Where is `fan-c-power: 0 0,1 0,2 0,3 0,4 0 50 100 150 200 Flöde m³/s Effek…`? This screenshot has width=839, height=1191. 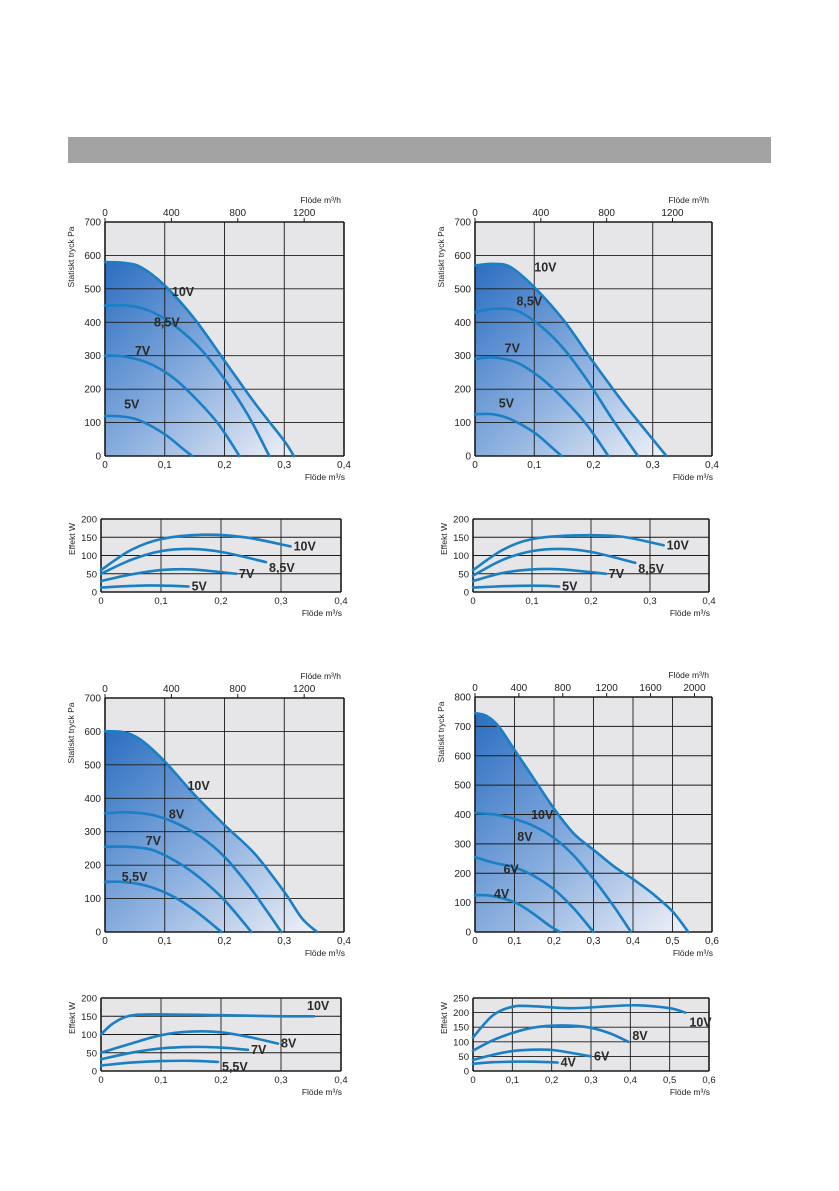 fan-c-power: 0 0,1 0,2 0,3 0,4 0 50 100 150 200 Flöde m³/s Effek… is located at coordinates (207, 1046).